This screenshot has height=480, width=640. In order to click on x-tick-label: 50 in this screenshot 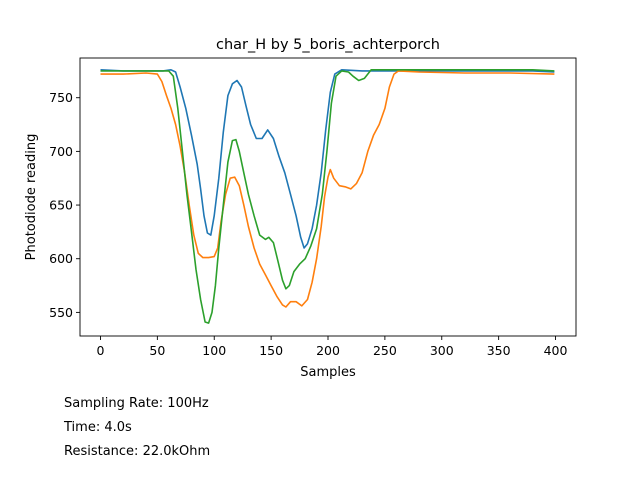, I will do `click(157, 350)`.